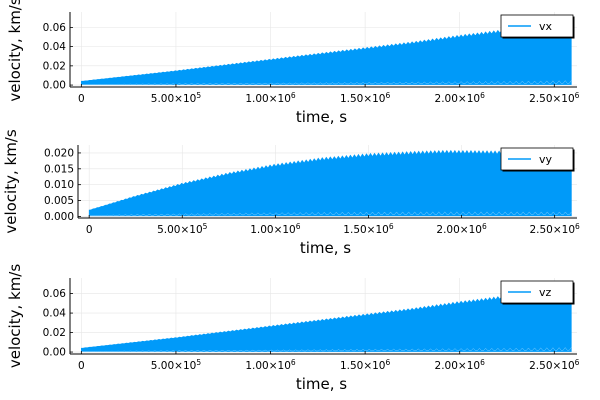 Image resolution: width=600 pixels, height=400 pixels. I want to click on series-vz-baseline-trace, so click(326, 349).